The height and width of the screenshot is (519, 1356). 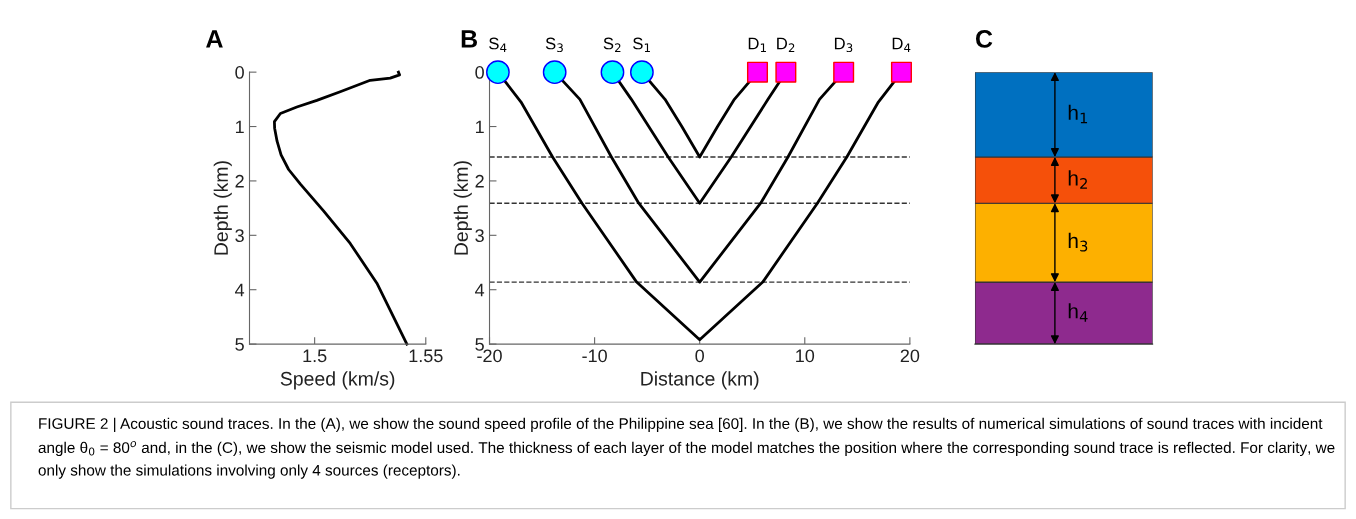 I want to click on annotation: S$_{2}$, so click(x=612, y=44).